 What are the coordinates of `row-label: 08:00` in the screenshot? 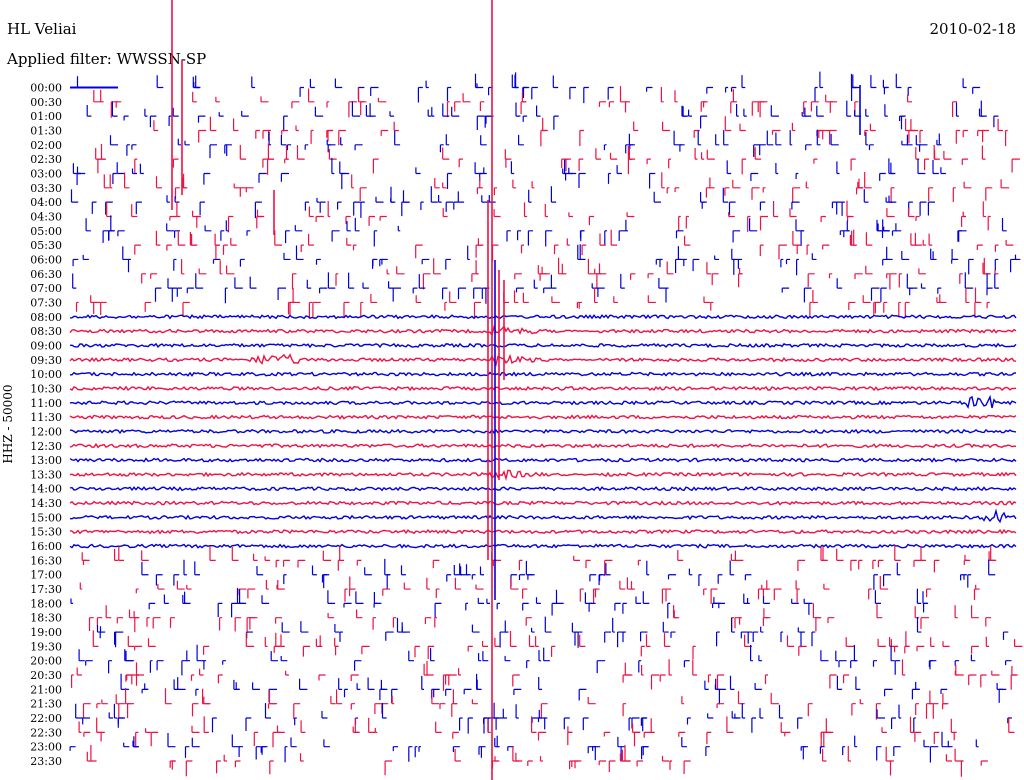 It's located at (46, 317).